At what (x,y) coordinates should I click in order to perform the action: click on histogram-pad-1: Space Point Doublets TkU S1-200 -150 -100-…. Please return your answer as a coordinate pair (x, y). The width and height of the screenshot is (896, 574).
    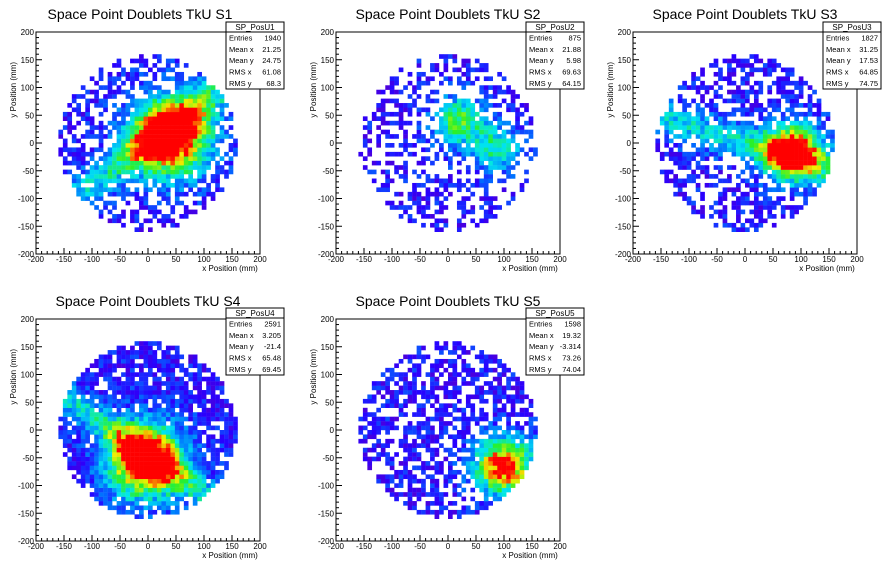
    Looking at the image, I should click on (147, 139).